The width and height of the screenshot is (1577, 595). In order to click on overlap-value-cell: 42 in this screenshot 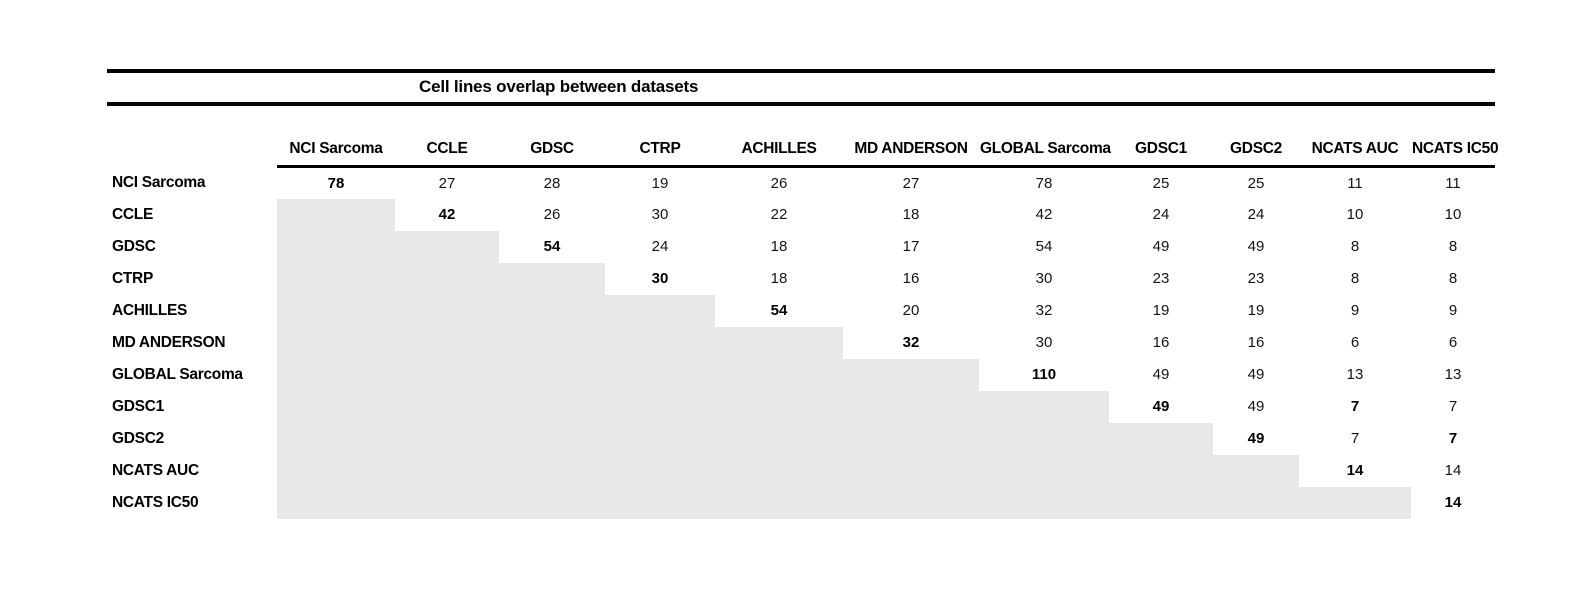, I will do `click(447, 214)`.